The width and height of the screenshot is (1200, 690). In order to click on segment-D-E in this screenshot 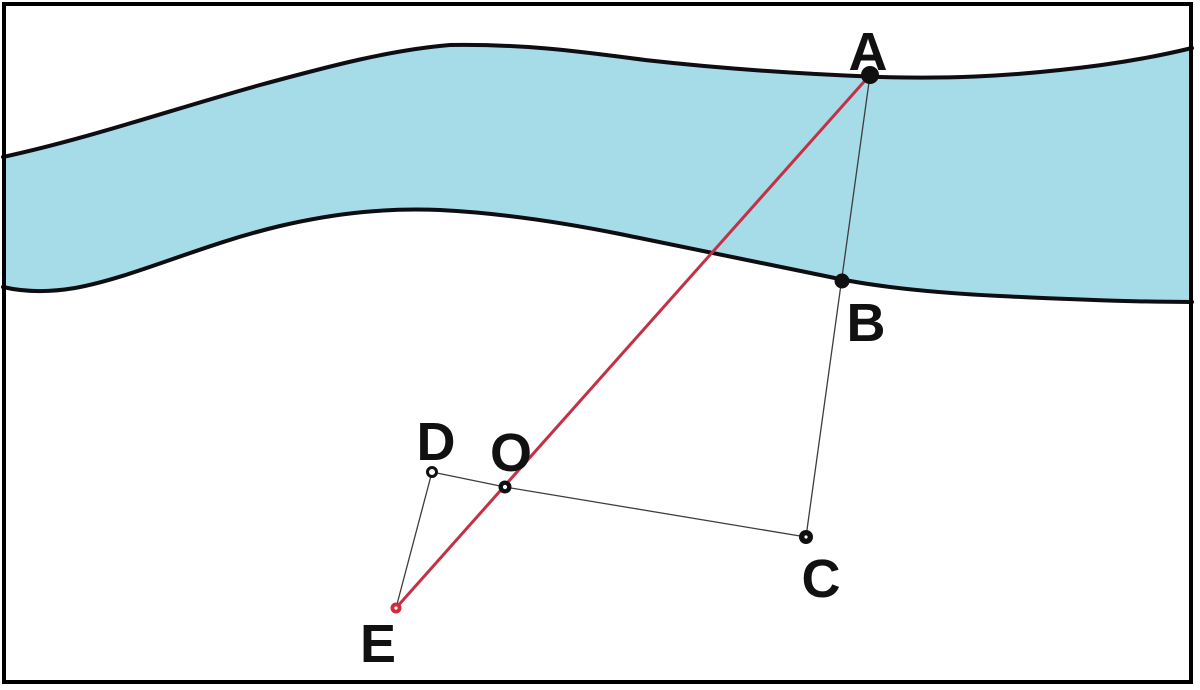, I will do `click(414, 540)`.